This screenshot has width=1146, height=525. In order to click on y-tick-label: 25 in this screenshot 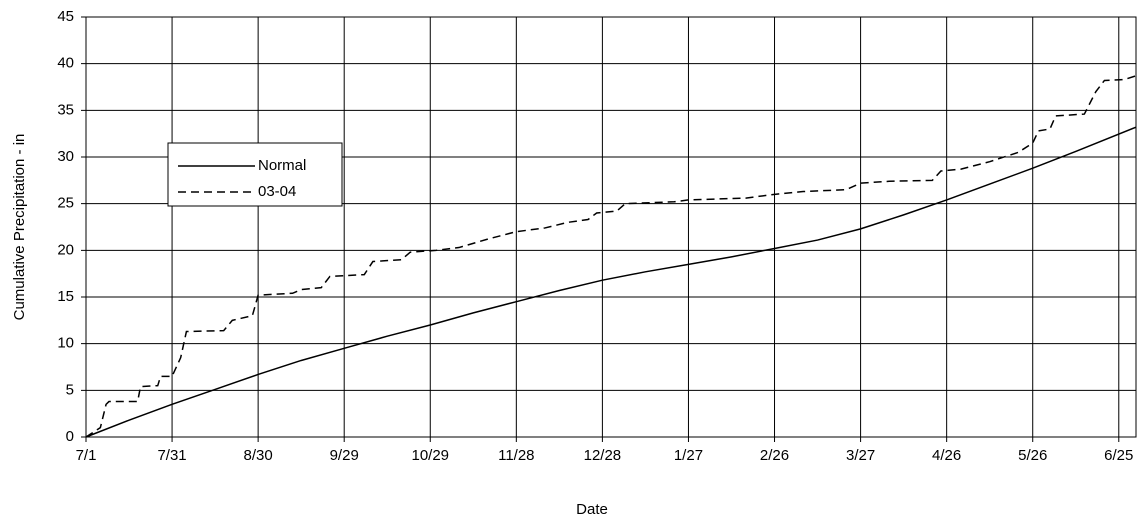, I will do `click(65, 203)`.